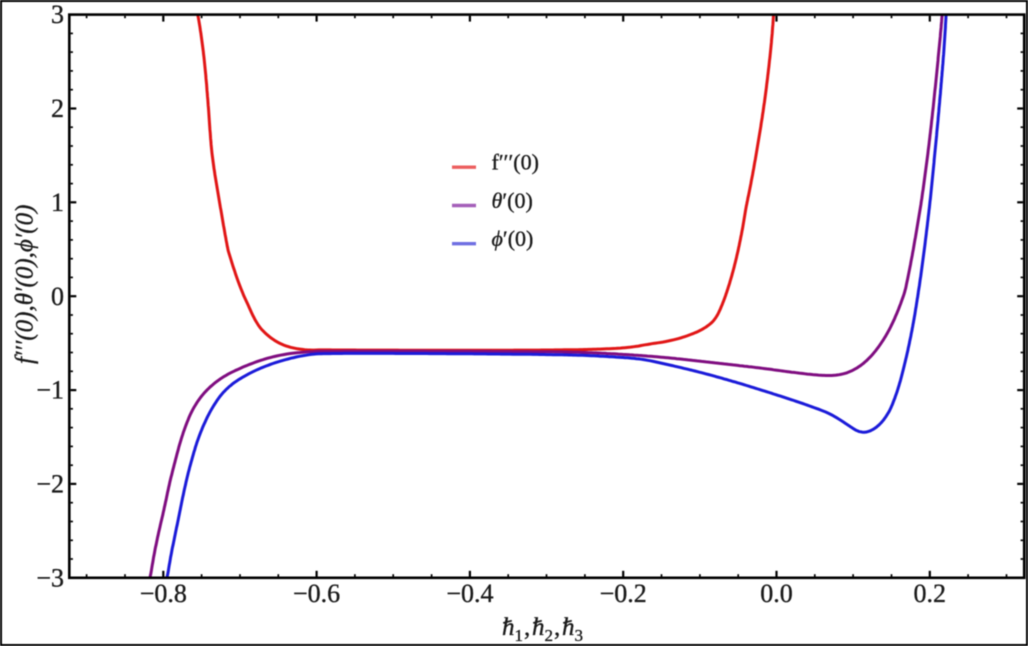 The image size is (1028, 646). Describe the element at coordinates (316, 593) in the screenshot. I see `svg-text: −0.6` at that location.